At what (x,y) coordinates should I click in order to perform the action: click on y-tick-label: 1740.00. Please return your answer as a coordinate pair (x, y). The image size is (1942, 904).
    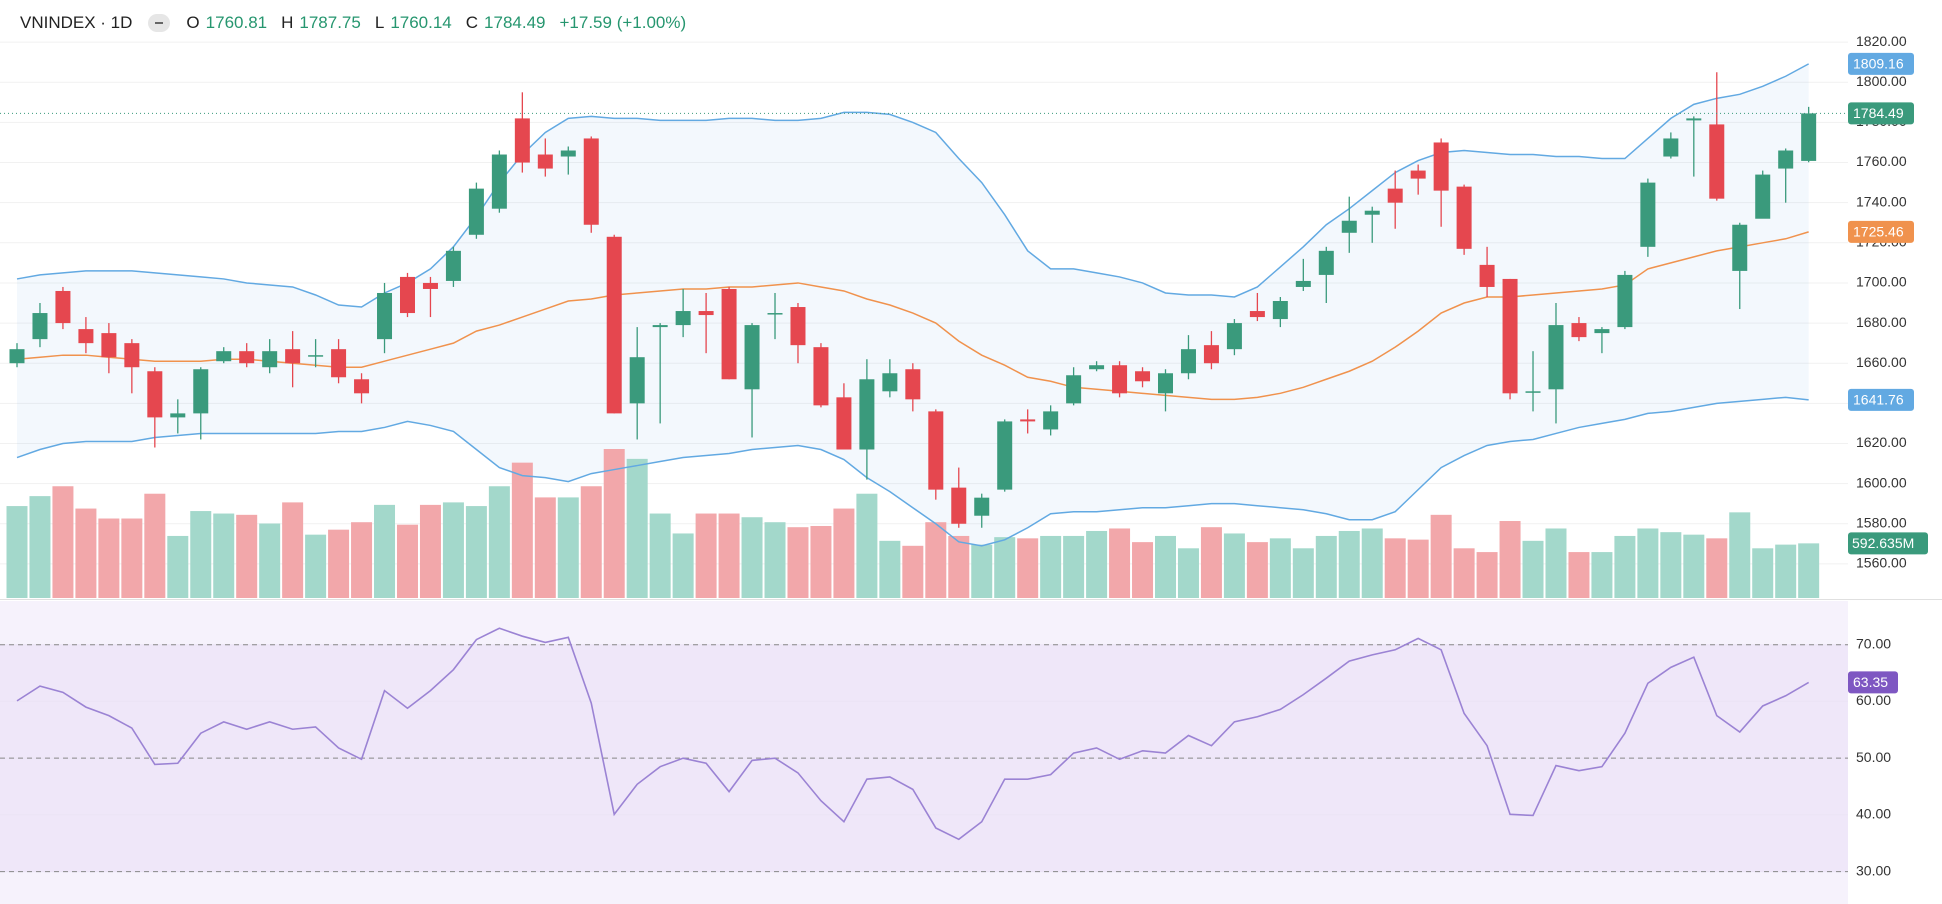
    Looking at the image, I should click on (1881, 201).